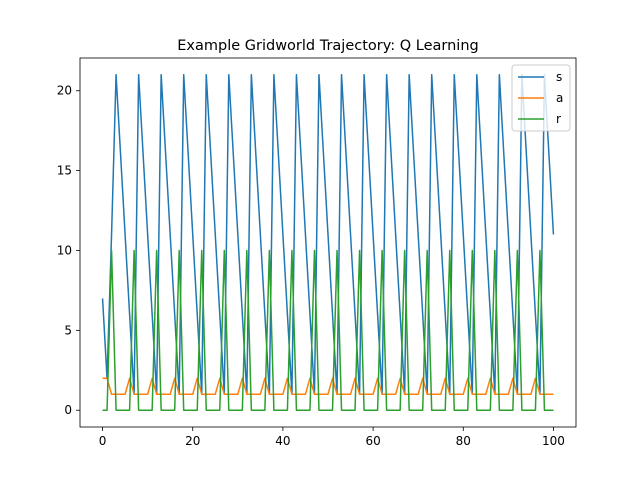 Image resolution: width=640 pixels, height=484 pixels. What do you see at coordinates (103, 441) in the screenshot?
I see `x-tick-label: 0` at bounding box center [103, 441].